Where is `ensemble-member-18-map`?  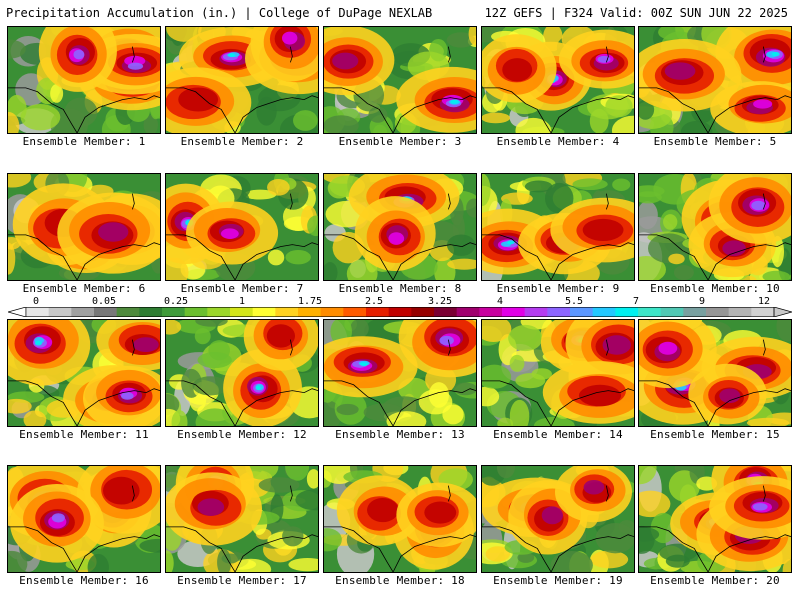 ensemble-member-18-map is located at coordinates (400, 519).